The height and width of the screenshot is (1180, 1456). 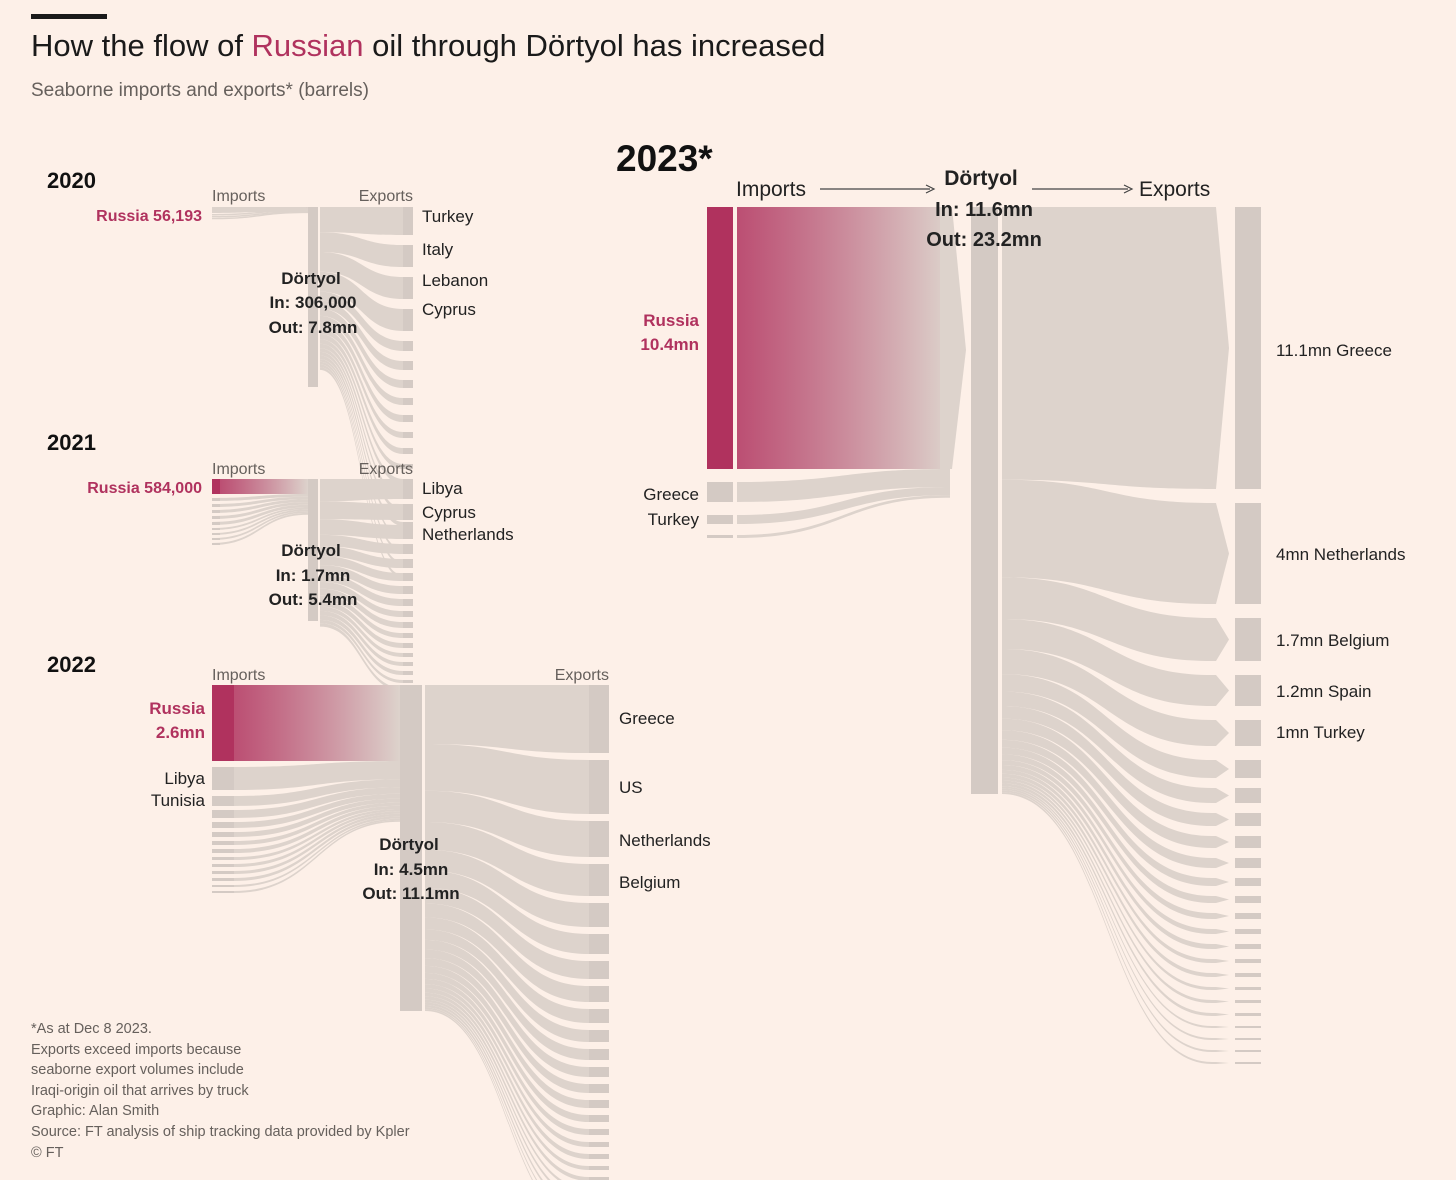 I want to click on import-country-label: Turkey, so click(x=674, y=519).